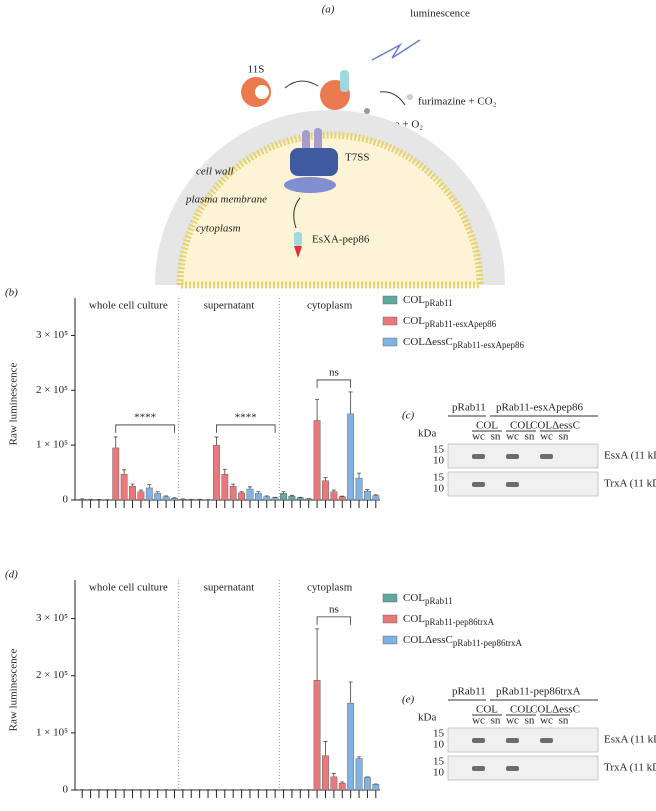  Describe the element at coordinates (469, 408) in the screenshot. I see `plasmid-label: pRab11` at that location.